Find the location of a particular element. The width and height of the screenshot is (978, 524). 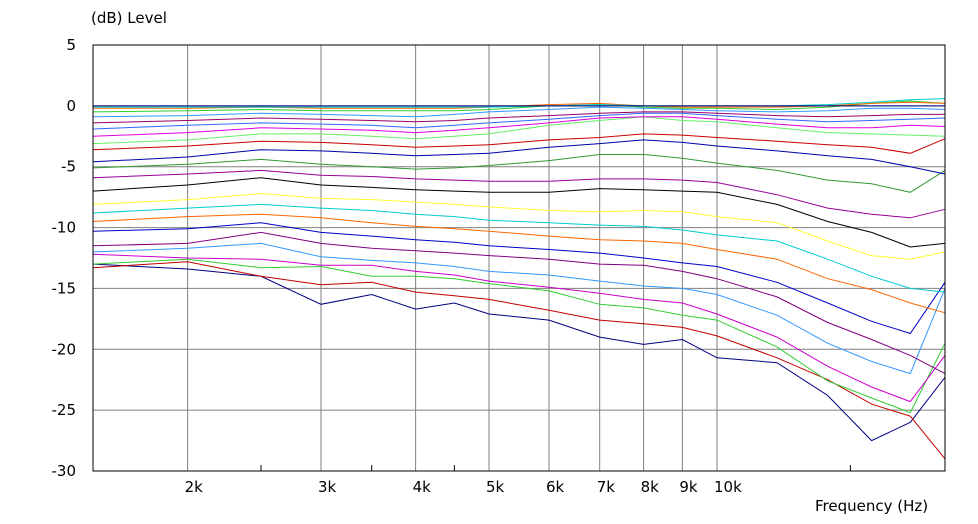

y-tick-label: -30 is located at coordinates (64, 471).